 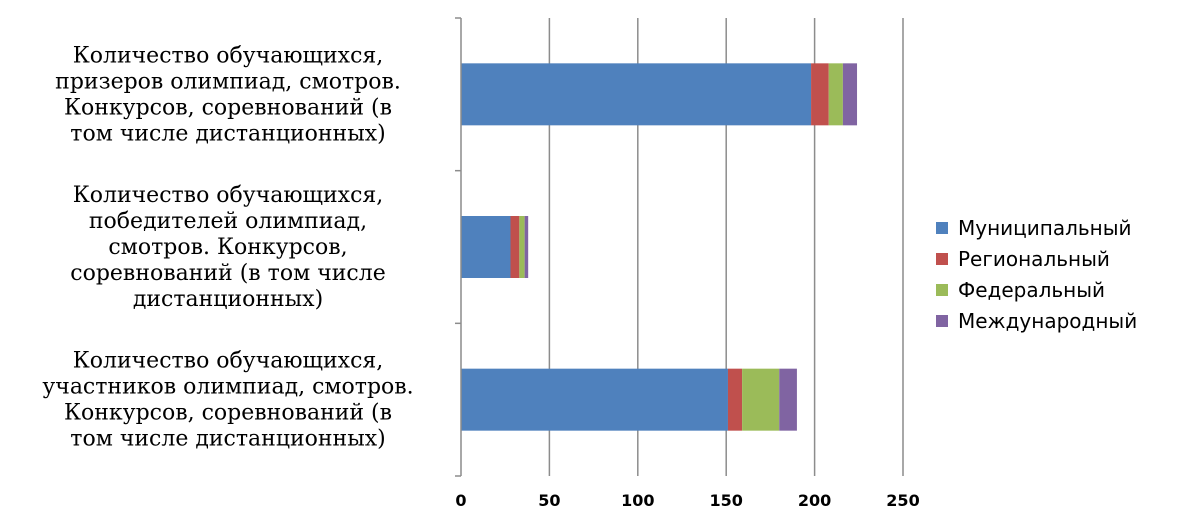 I want to click on x-tick-label: 200, so click(x=814, y=500).